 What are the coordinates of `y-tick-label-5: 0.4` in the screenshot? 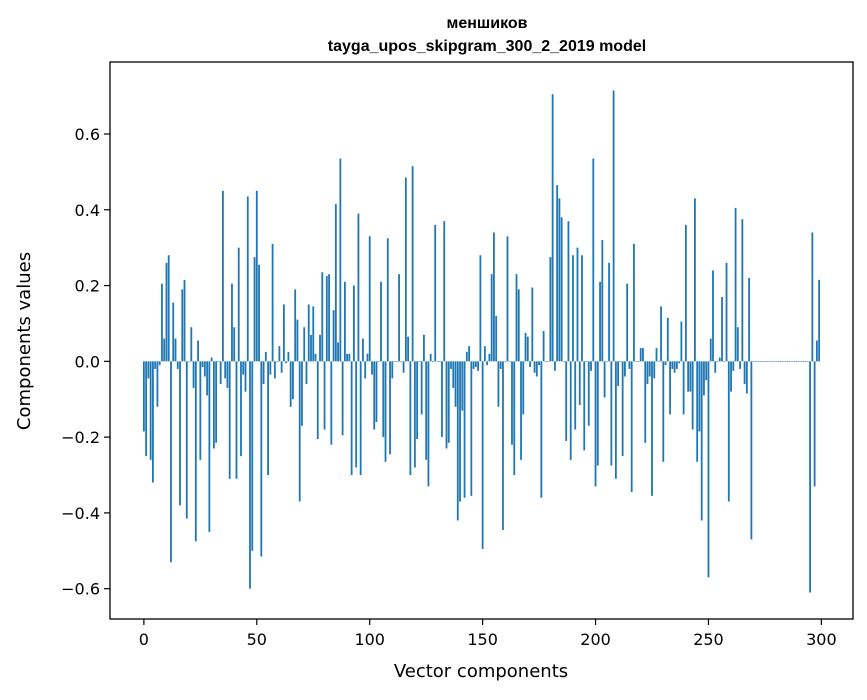 It's located at (87, 210).